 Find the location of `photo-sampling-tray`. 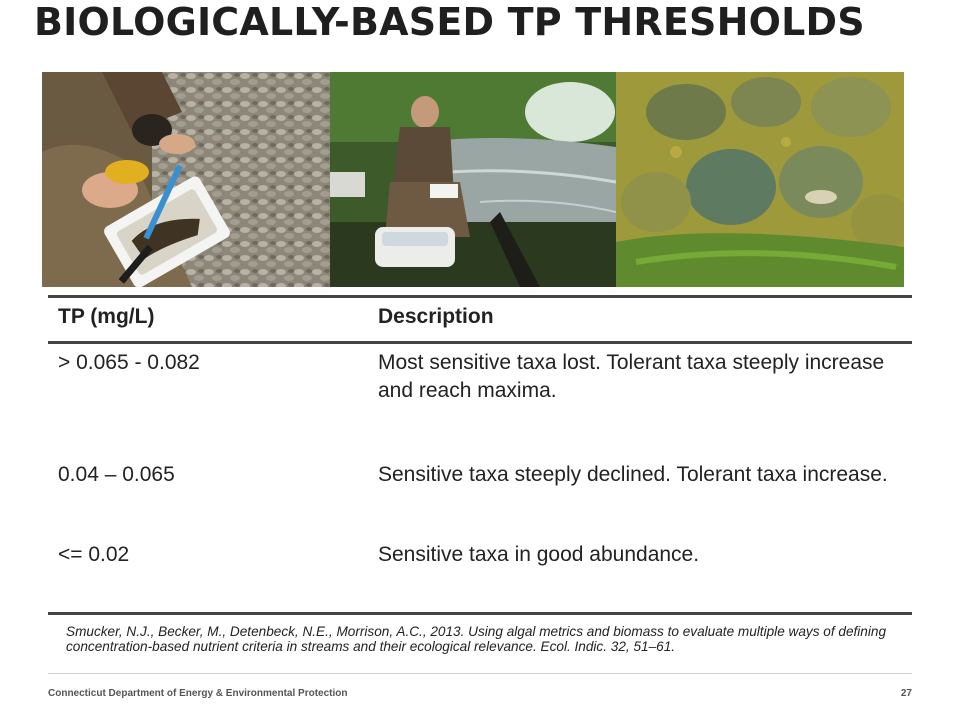

photo-sampling-tray is located at coordinates (186, 179).